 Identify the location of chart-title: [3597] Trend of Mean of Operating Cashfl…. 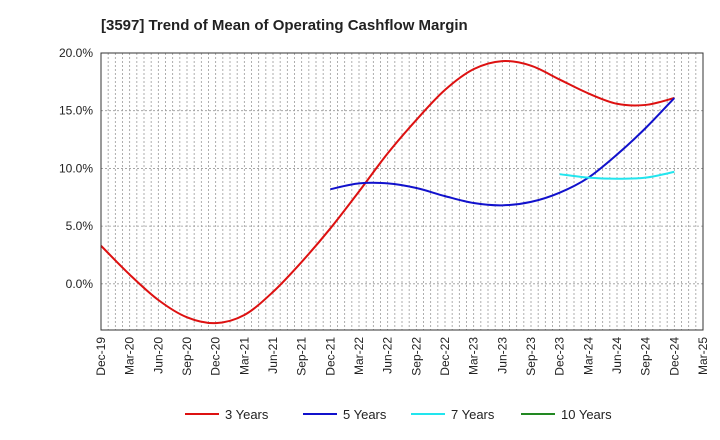
(284, 25).